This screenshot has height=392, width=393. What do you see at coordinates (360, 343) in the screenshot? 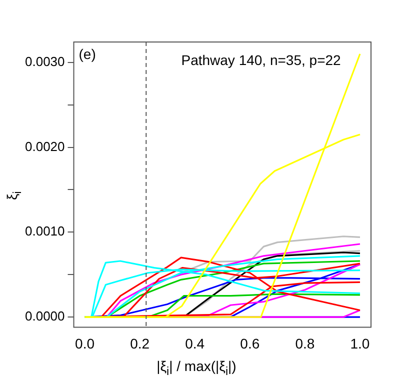
I see `x-tick-label: 1.0` at bounding box center [360, 343].